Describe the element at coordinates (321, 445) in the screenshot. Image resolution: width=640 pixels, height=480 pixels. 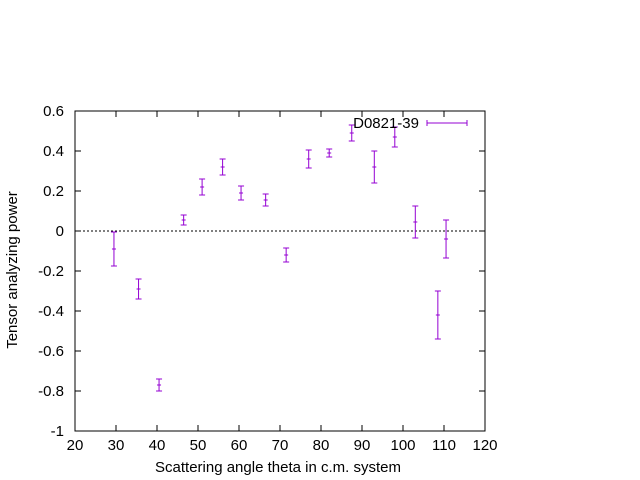
I see `x-tick-label: 80` at that location.